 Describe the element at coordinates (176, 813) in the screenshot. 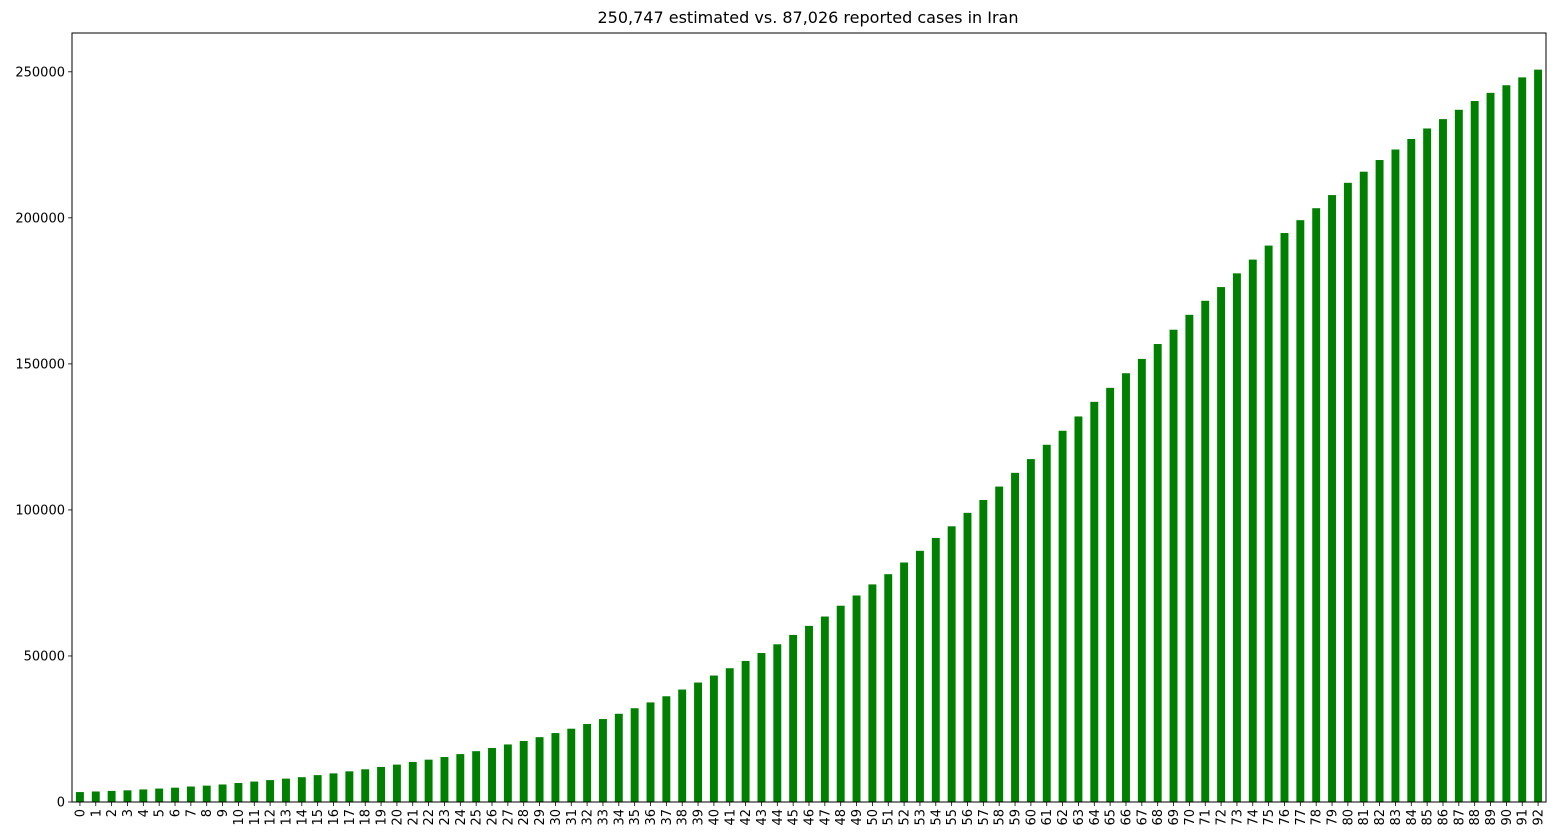

I see `x-tick-label: 6` at that location.